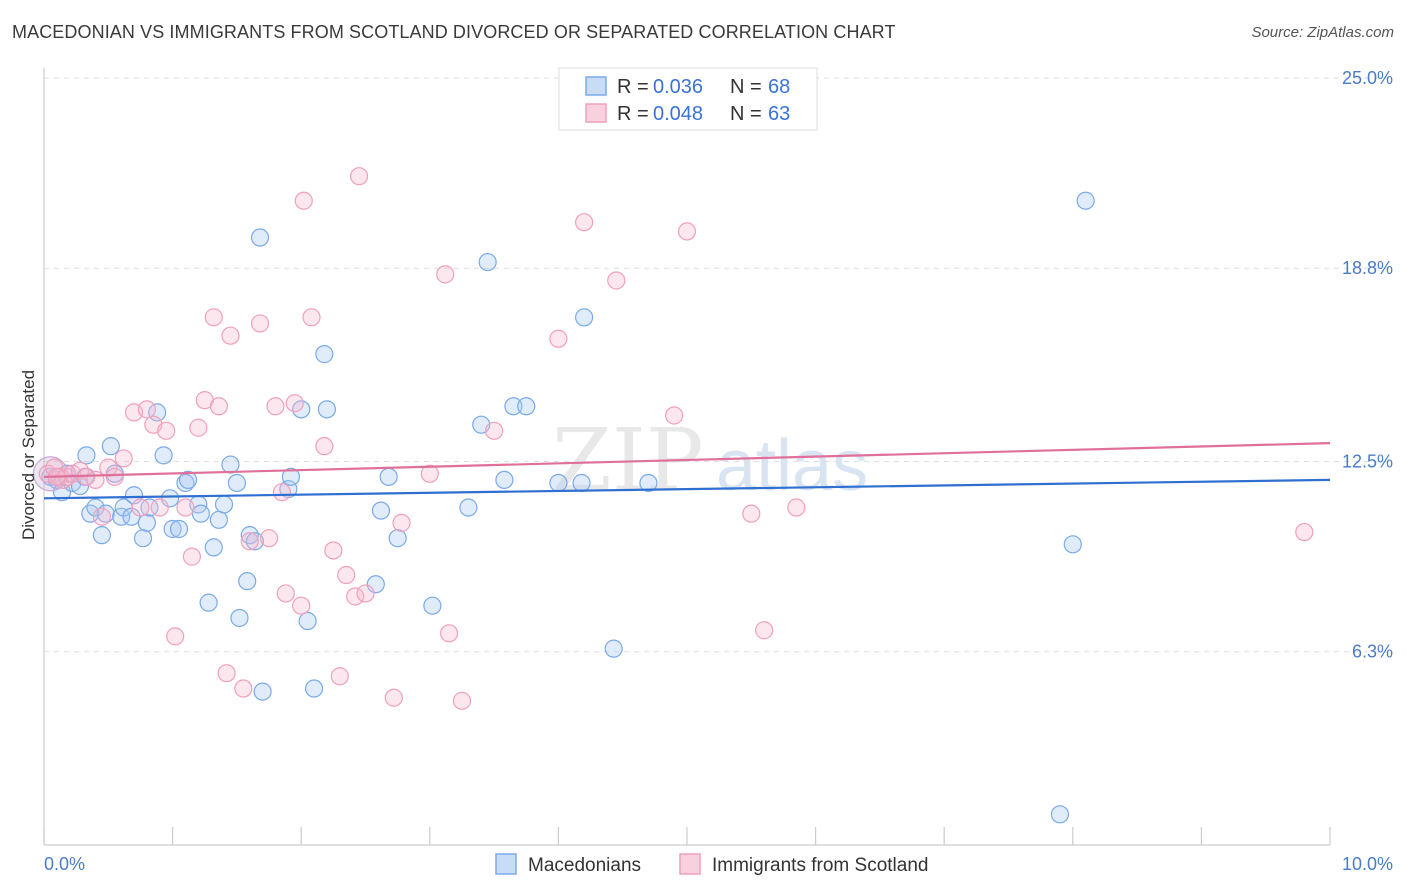 The width and height of the screenshot is (1406, 892). Describe the element at coordinates (584, 865) in the screenshot. I see `bottom-legend-macedonians: Macedonians` at that location.